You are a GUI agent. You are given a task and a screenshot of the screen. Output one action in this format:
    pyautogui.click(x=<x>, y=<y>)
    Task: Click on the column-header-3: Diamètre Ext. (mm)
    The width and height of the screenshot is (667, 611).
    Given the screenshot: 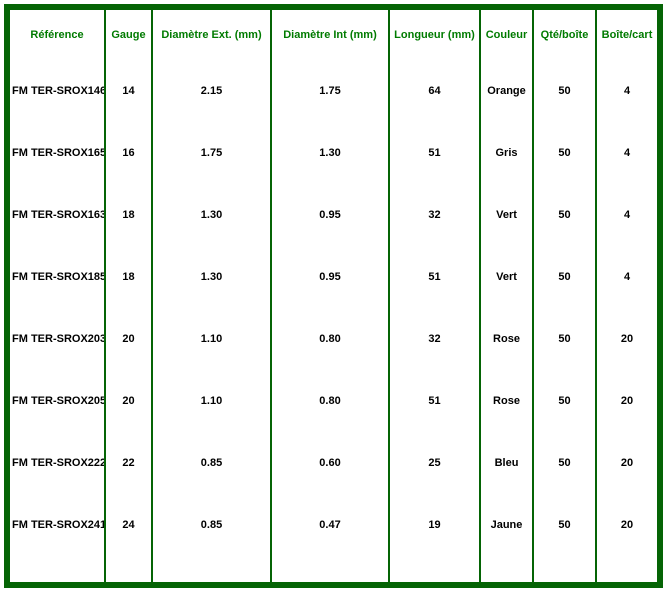 What is the action you would take?
    pyautogui.click(x=211, y=35)
    